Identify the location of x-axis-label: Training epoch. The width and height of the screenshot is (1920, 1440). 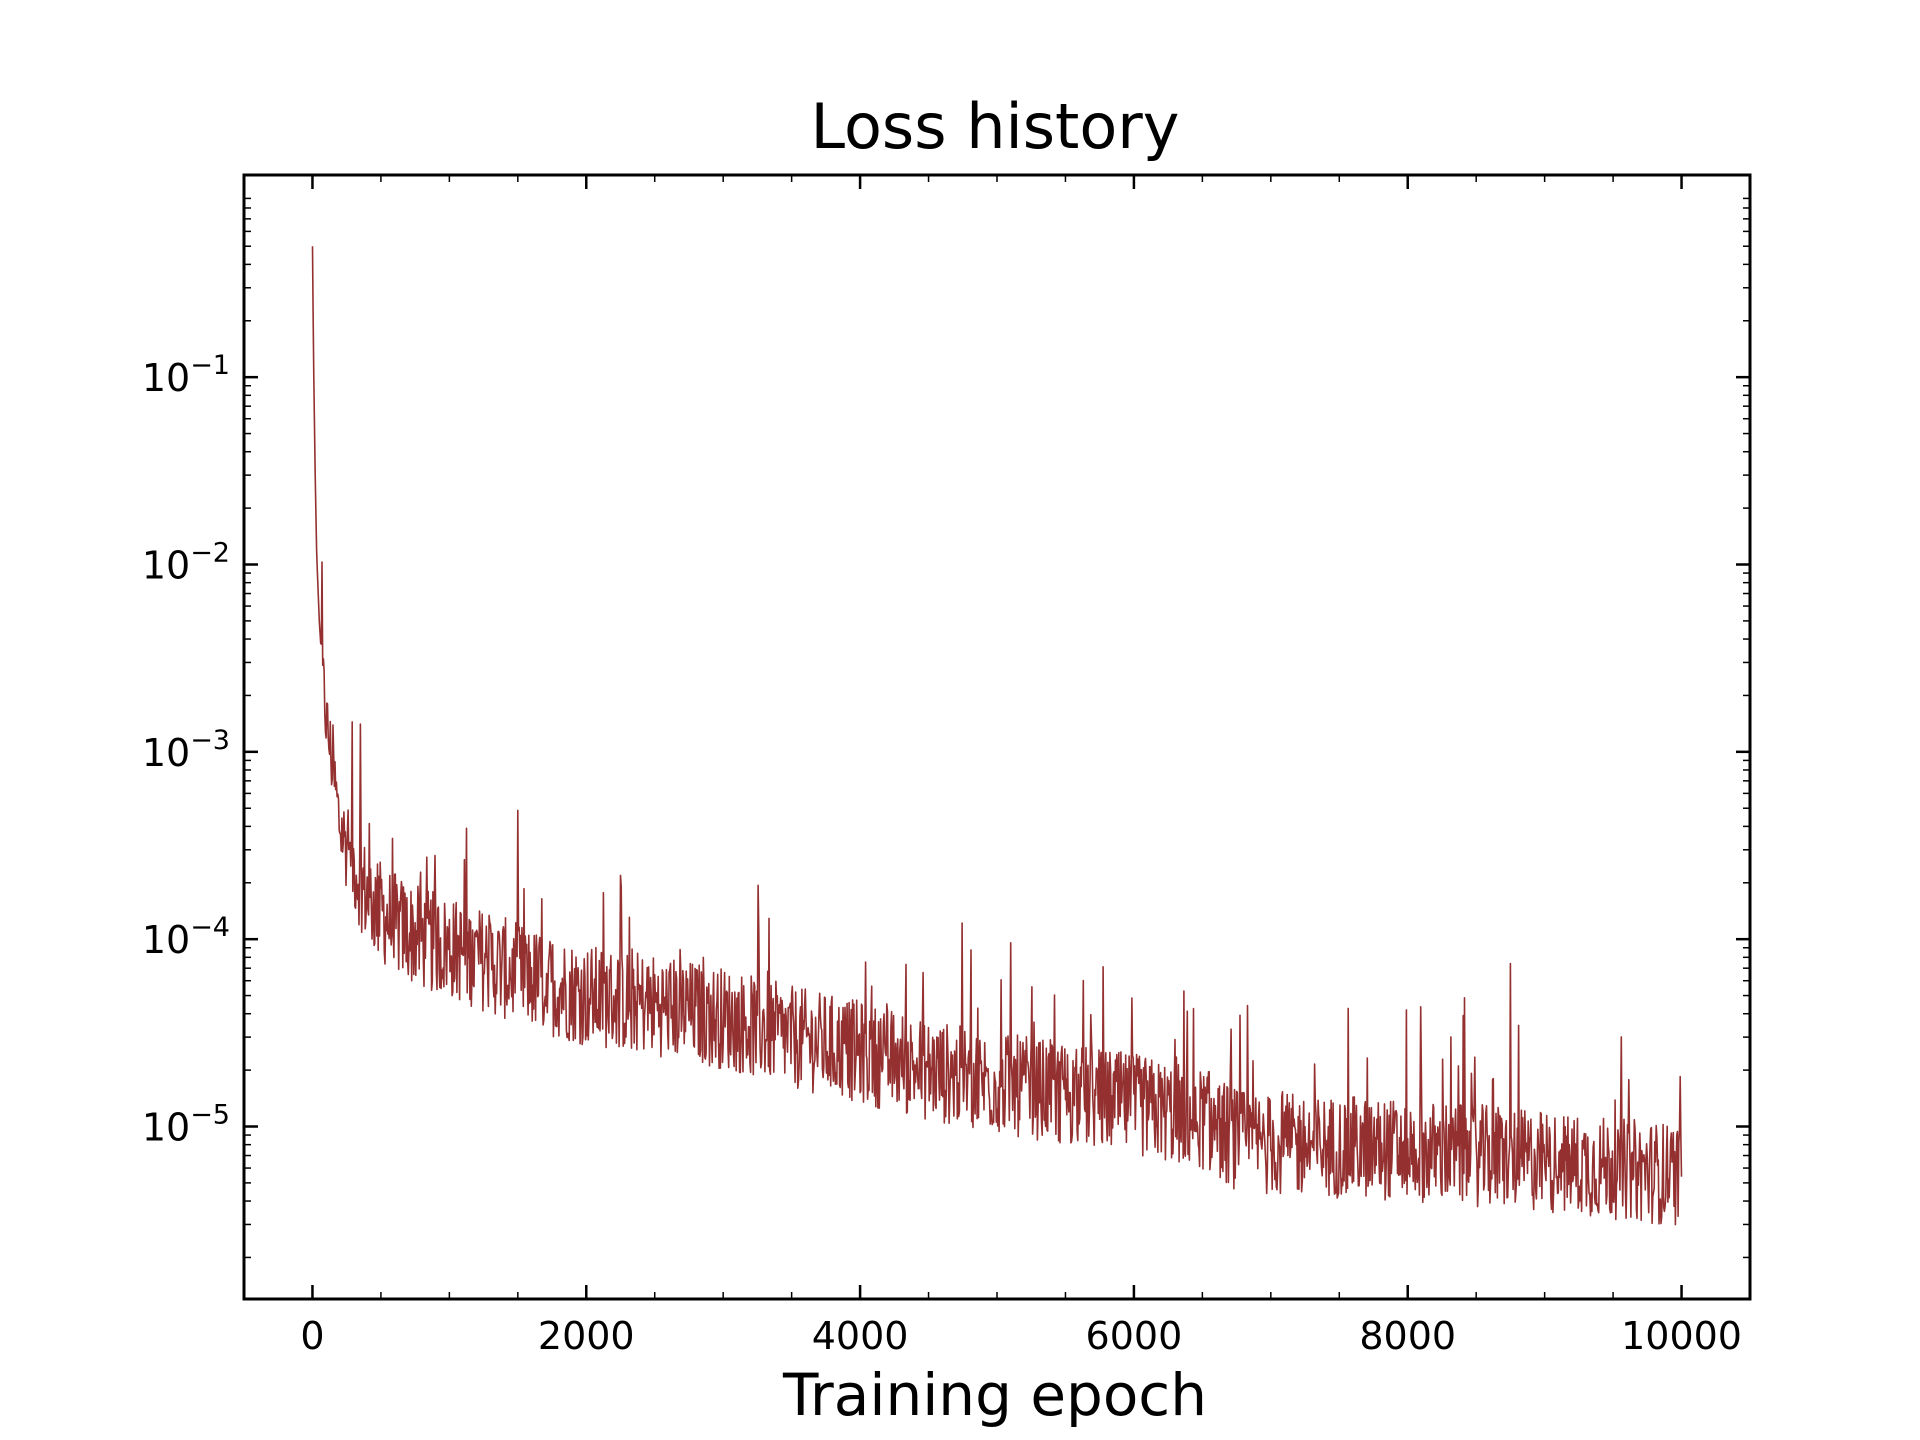
(994, 1395).